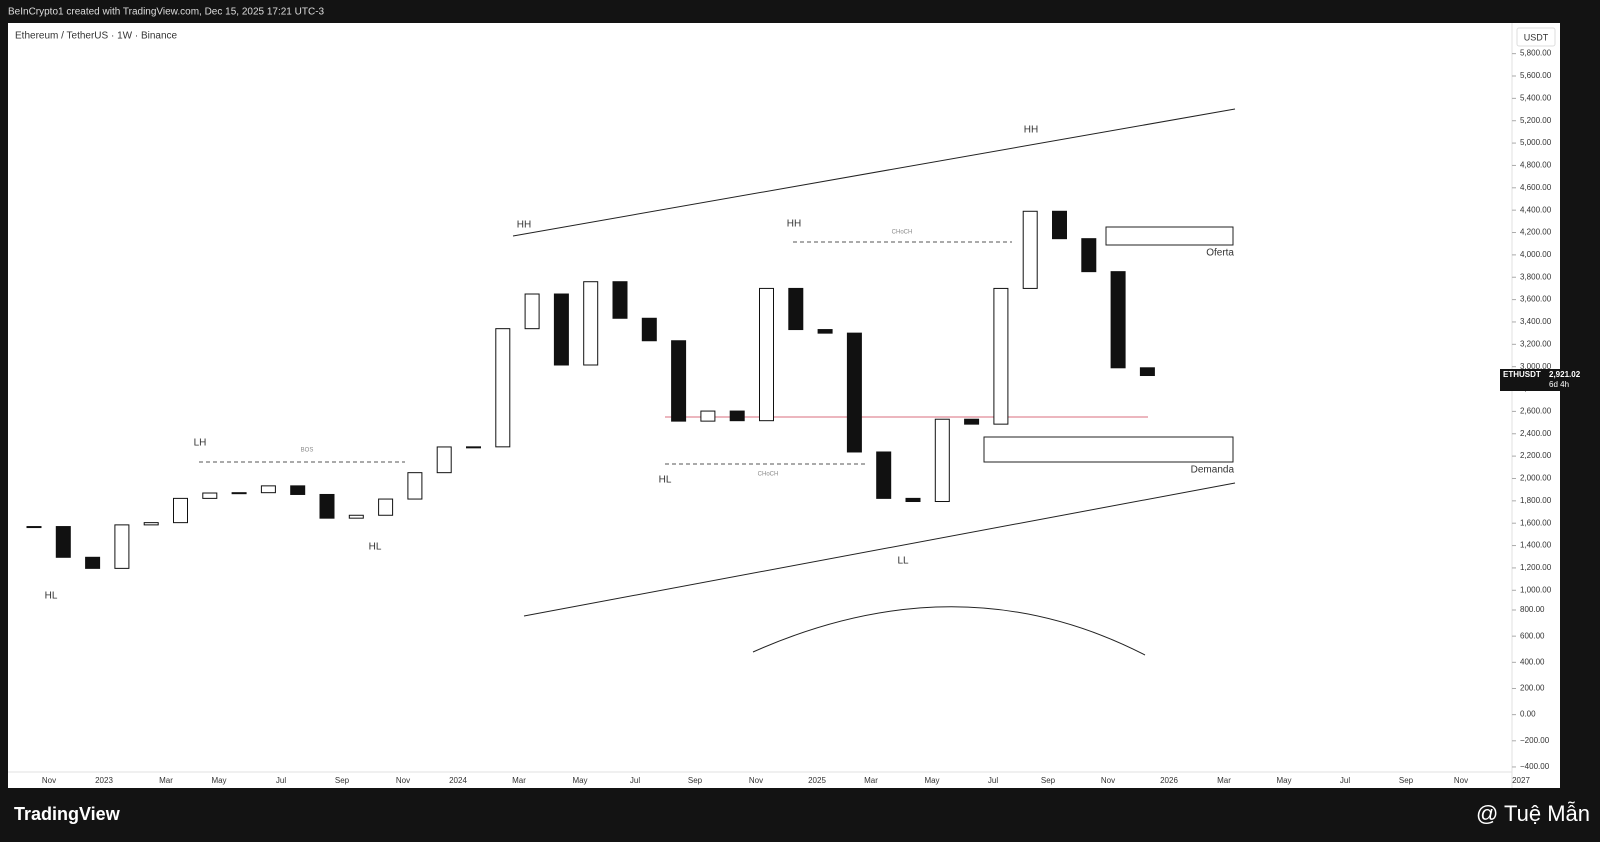  Describe the element at coordinates (67, 814) in the screenshot. I see `brand: TradingView` at that location.